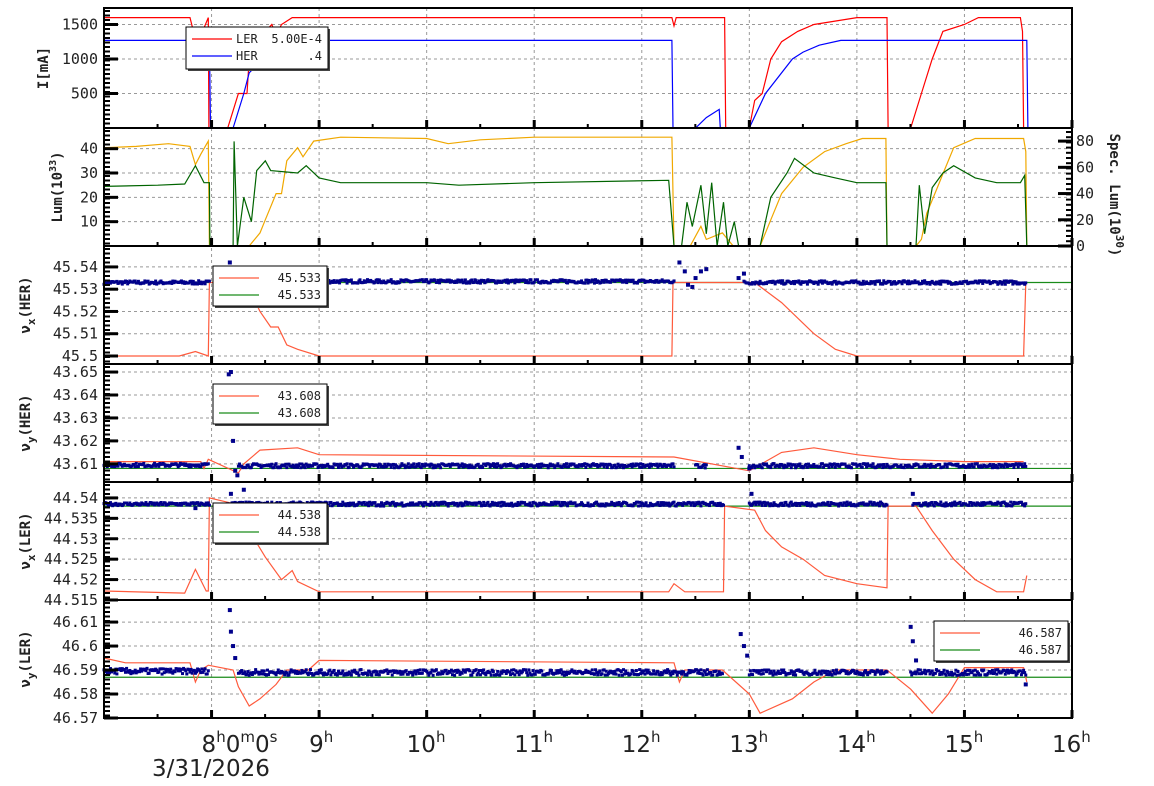 This screenshot has width=1154, height=786. Describe the element at coordinates (299, 515) in the screenshot. I see `legend-value: 44.538` at that location.